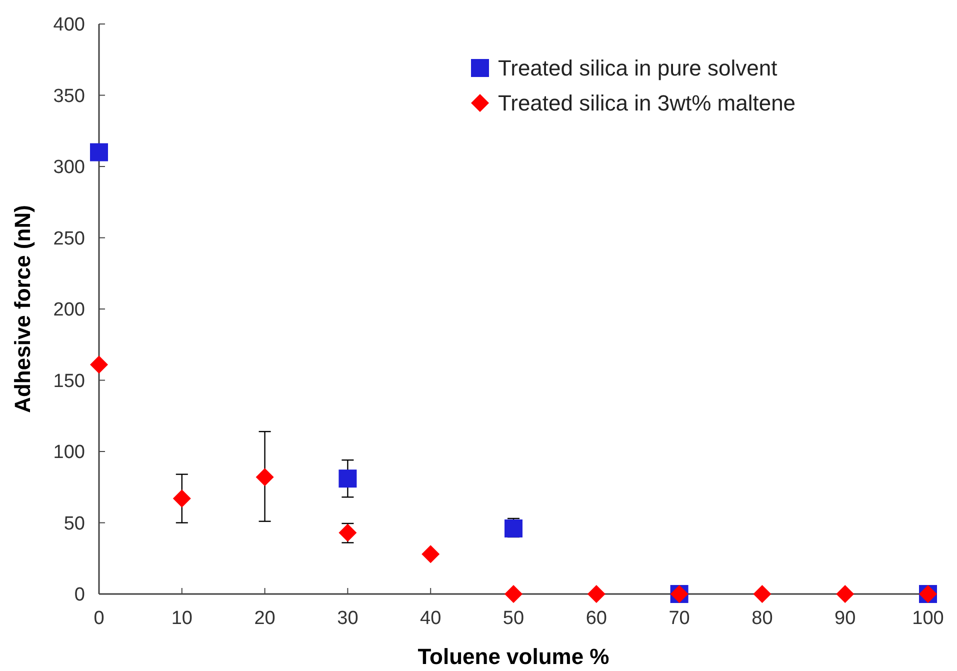 The height and width of the screenshot is (671, 957). What do you see at coordinates (928, 618) in the screenshot?
I see `x-tick-label: 100` at bounding box center [928, 618].